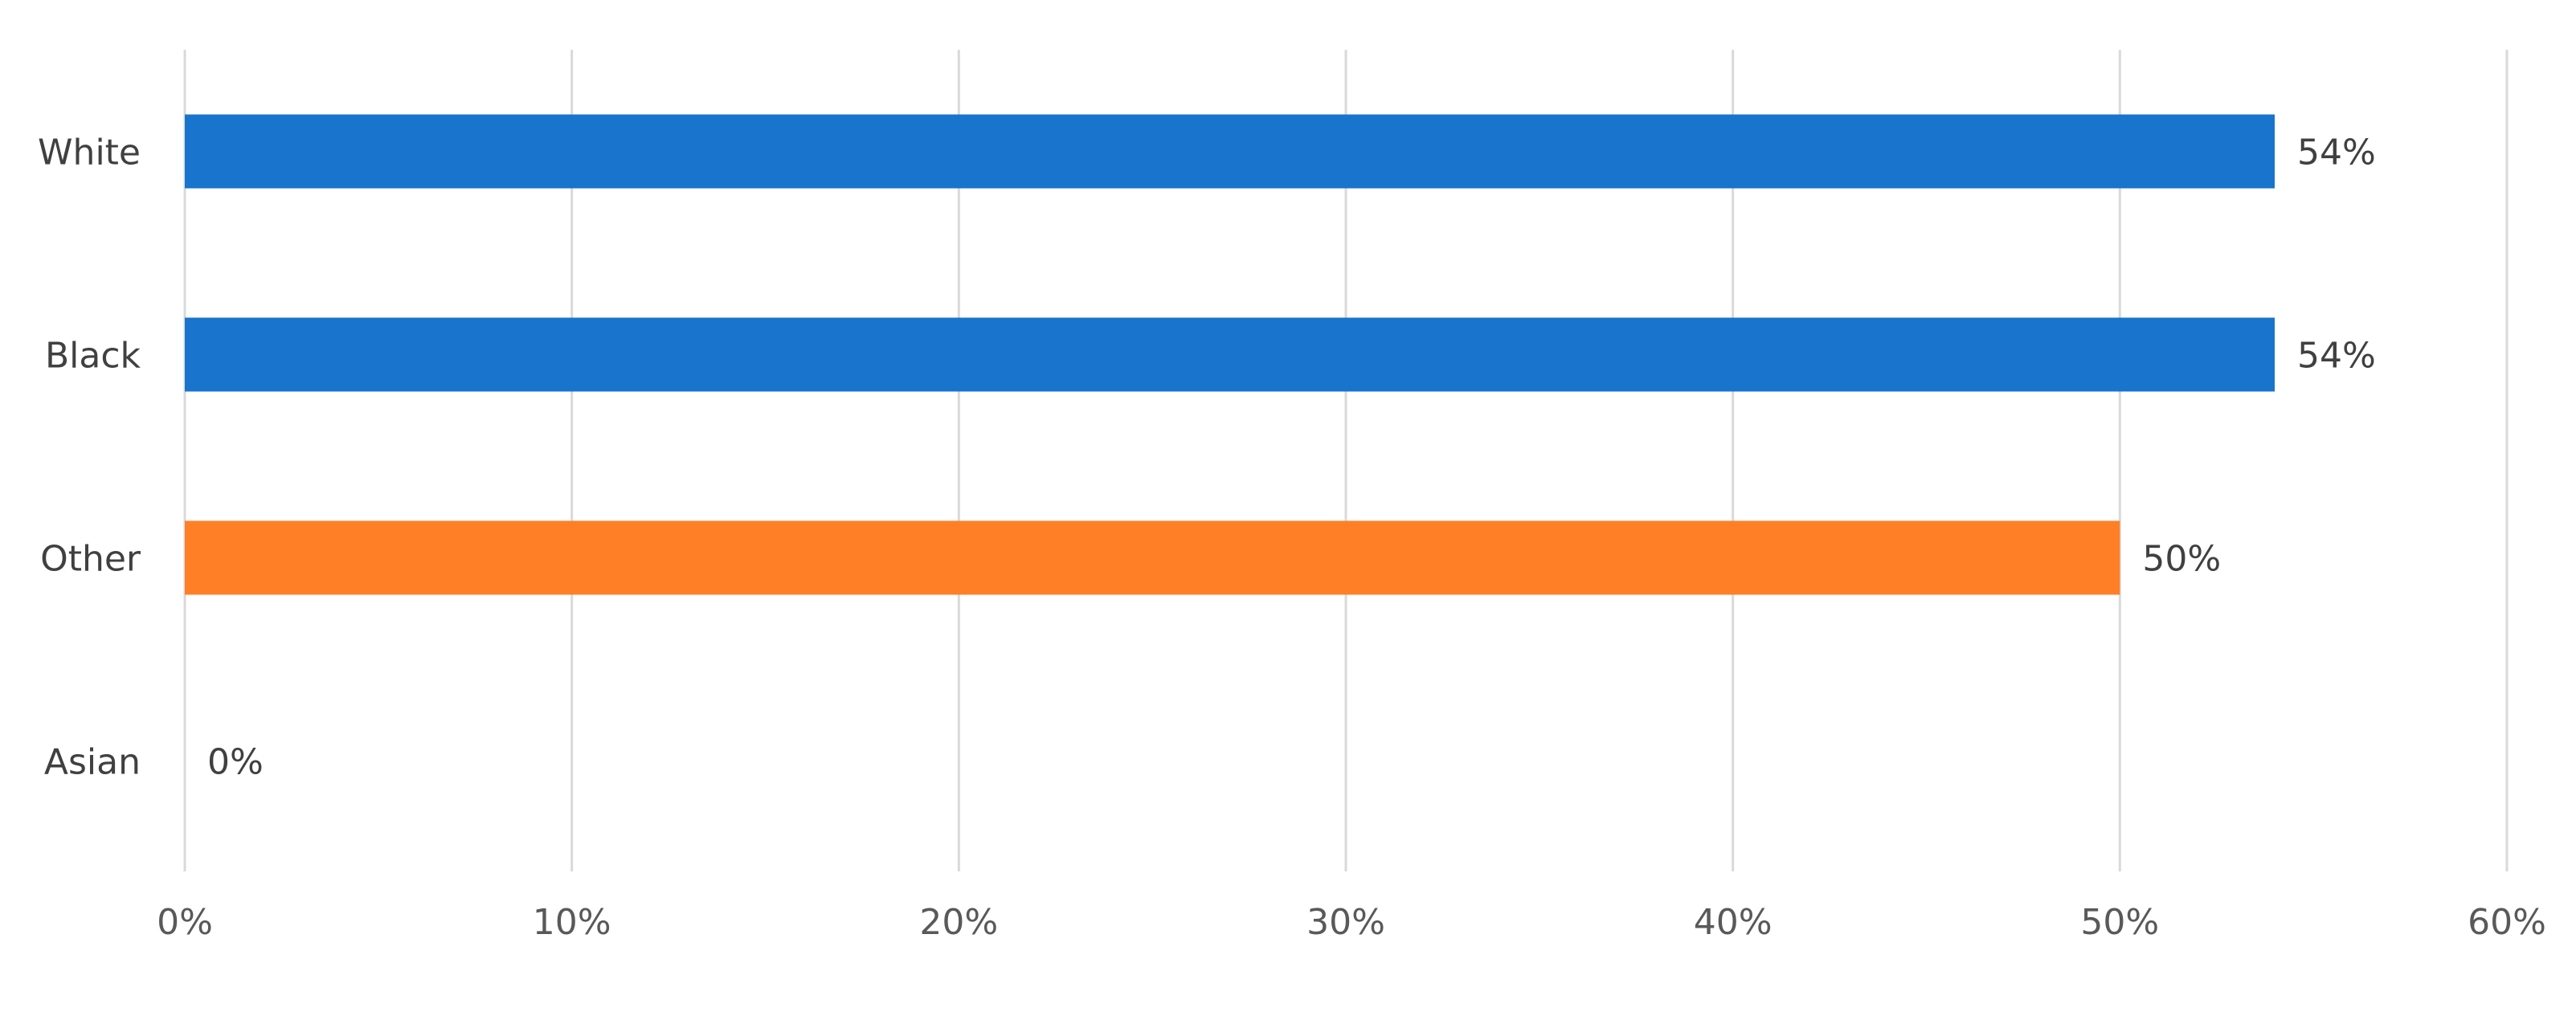 The image size is (2576, 1024). Describe the element at coordinates (1152, 557) in the screenshot. I see `bar-other` at that location.